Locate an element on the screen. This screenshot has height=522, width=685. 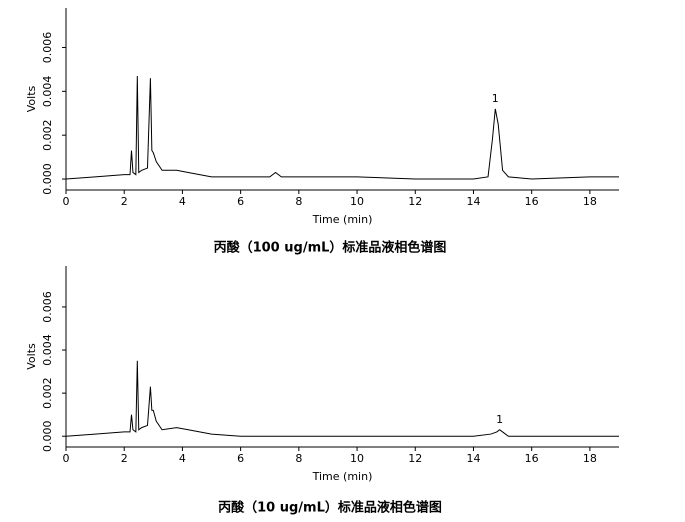
chart-title: 丙酸（10 ug/mL）标准品液相色谱图 is located at coordinates (330, 508).